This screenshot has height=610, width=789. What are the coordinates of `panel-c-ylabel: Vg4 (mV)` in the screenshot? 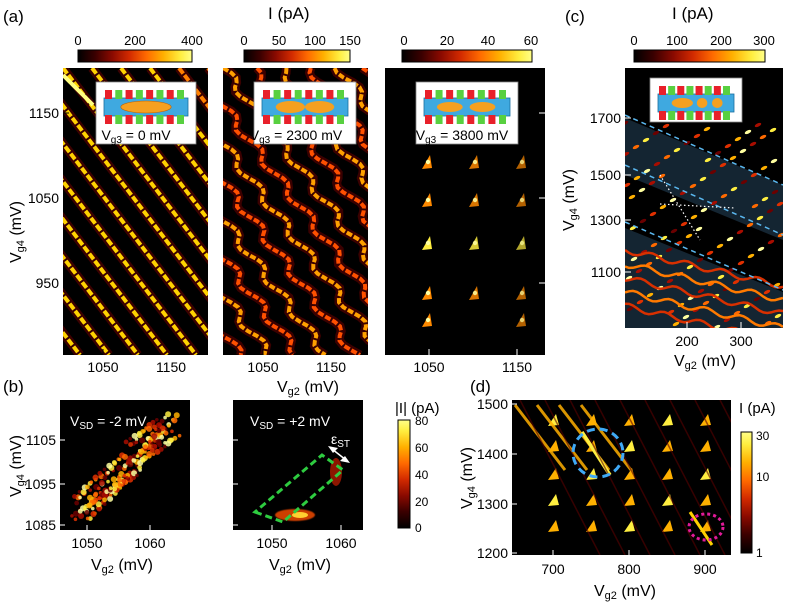 It's located at (570, 200).